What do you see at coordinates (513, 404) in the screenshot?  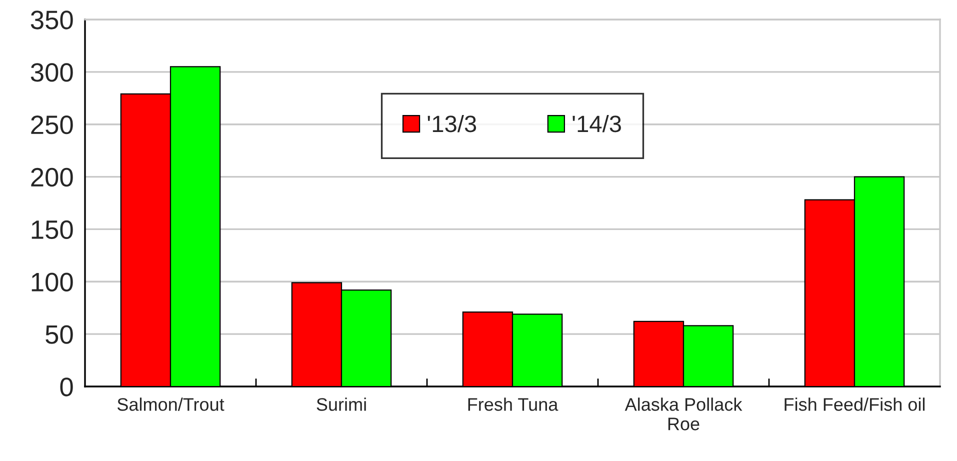 I see `x-tick-label: Fresh Tuna` at bounding box center [513, 404].